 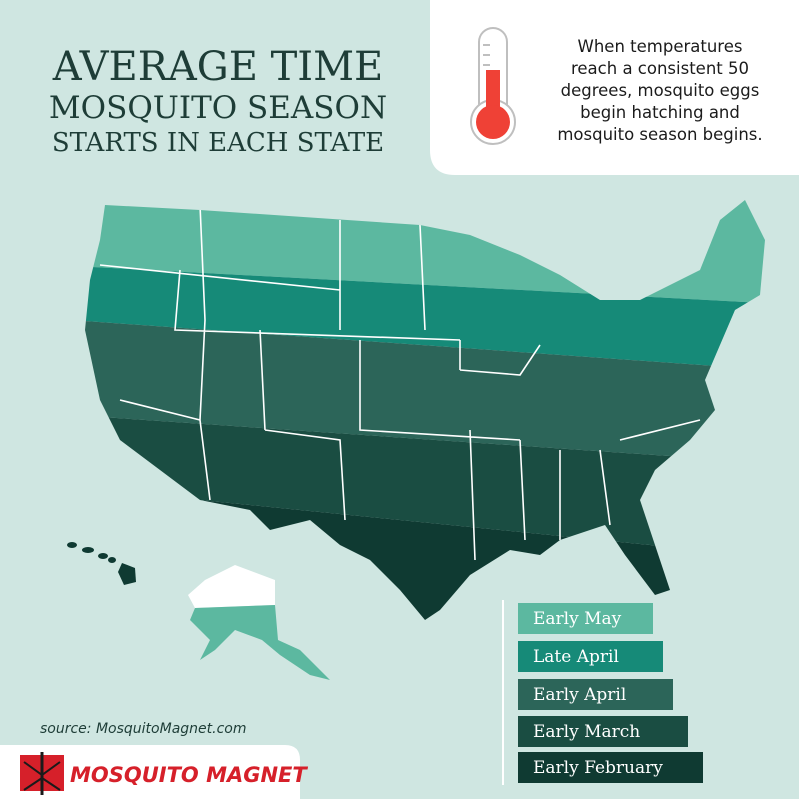 What do you see at coordinates (660, 112) in the screenshot?
I see `info-text: begin hatching and` at bounding box center [660, 112].